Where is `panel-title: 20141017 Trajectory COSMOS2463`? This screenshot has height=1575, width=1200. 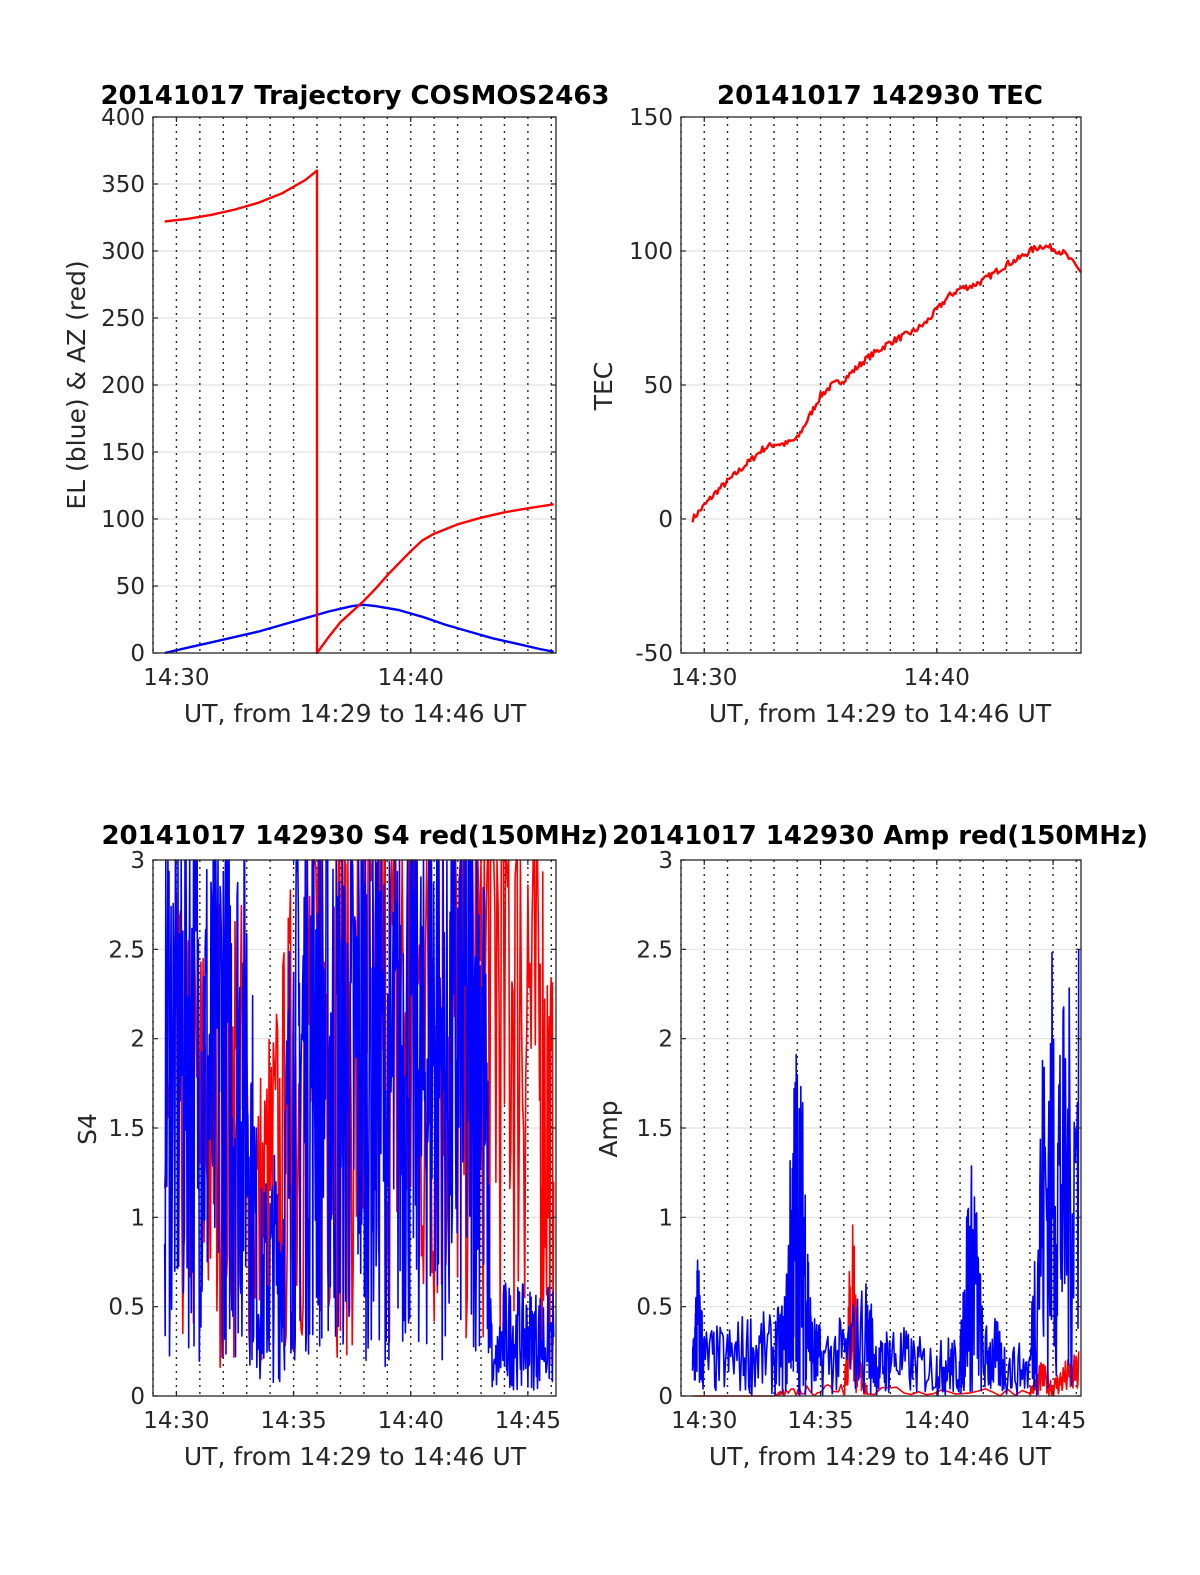
panel-title: 20141017 Trajectory COSMOS2463 is located at coordinates (354, 96).